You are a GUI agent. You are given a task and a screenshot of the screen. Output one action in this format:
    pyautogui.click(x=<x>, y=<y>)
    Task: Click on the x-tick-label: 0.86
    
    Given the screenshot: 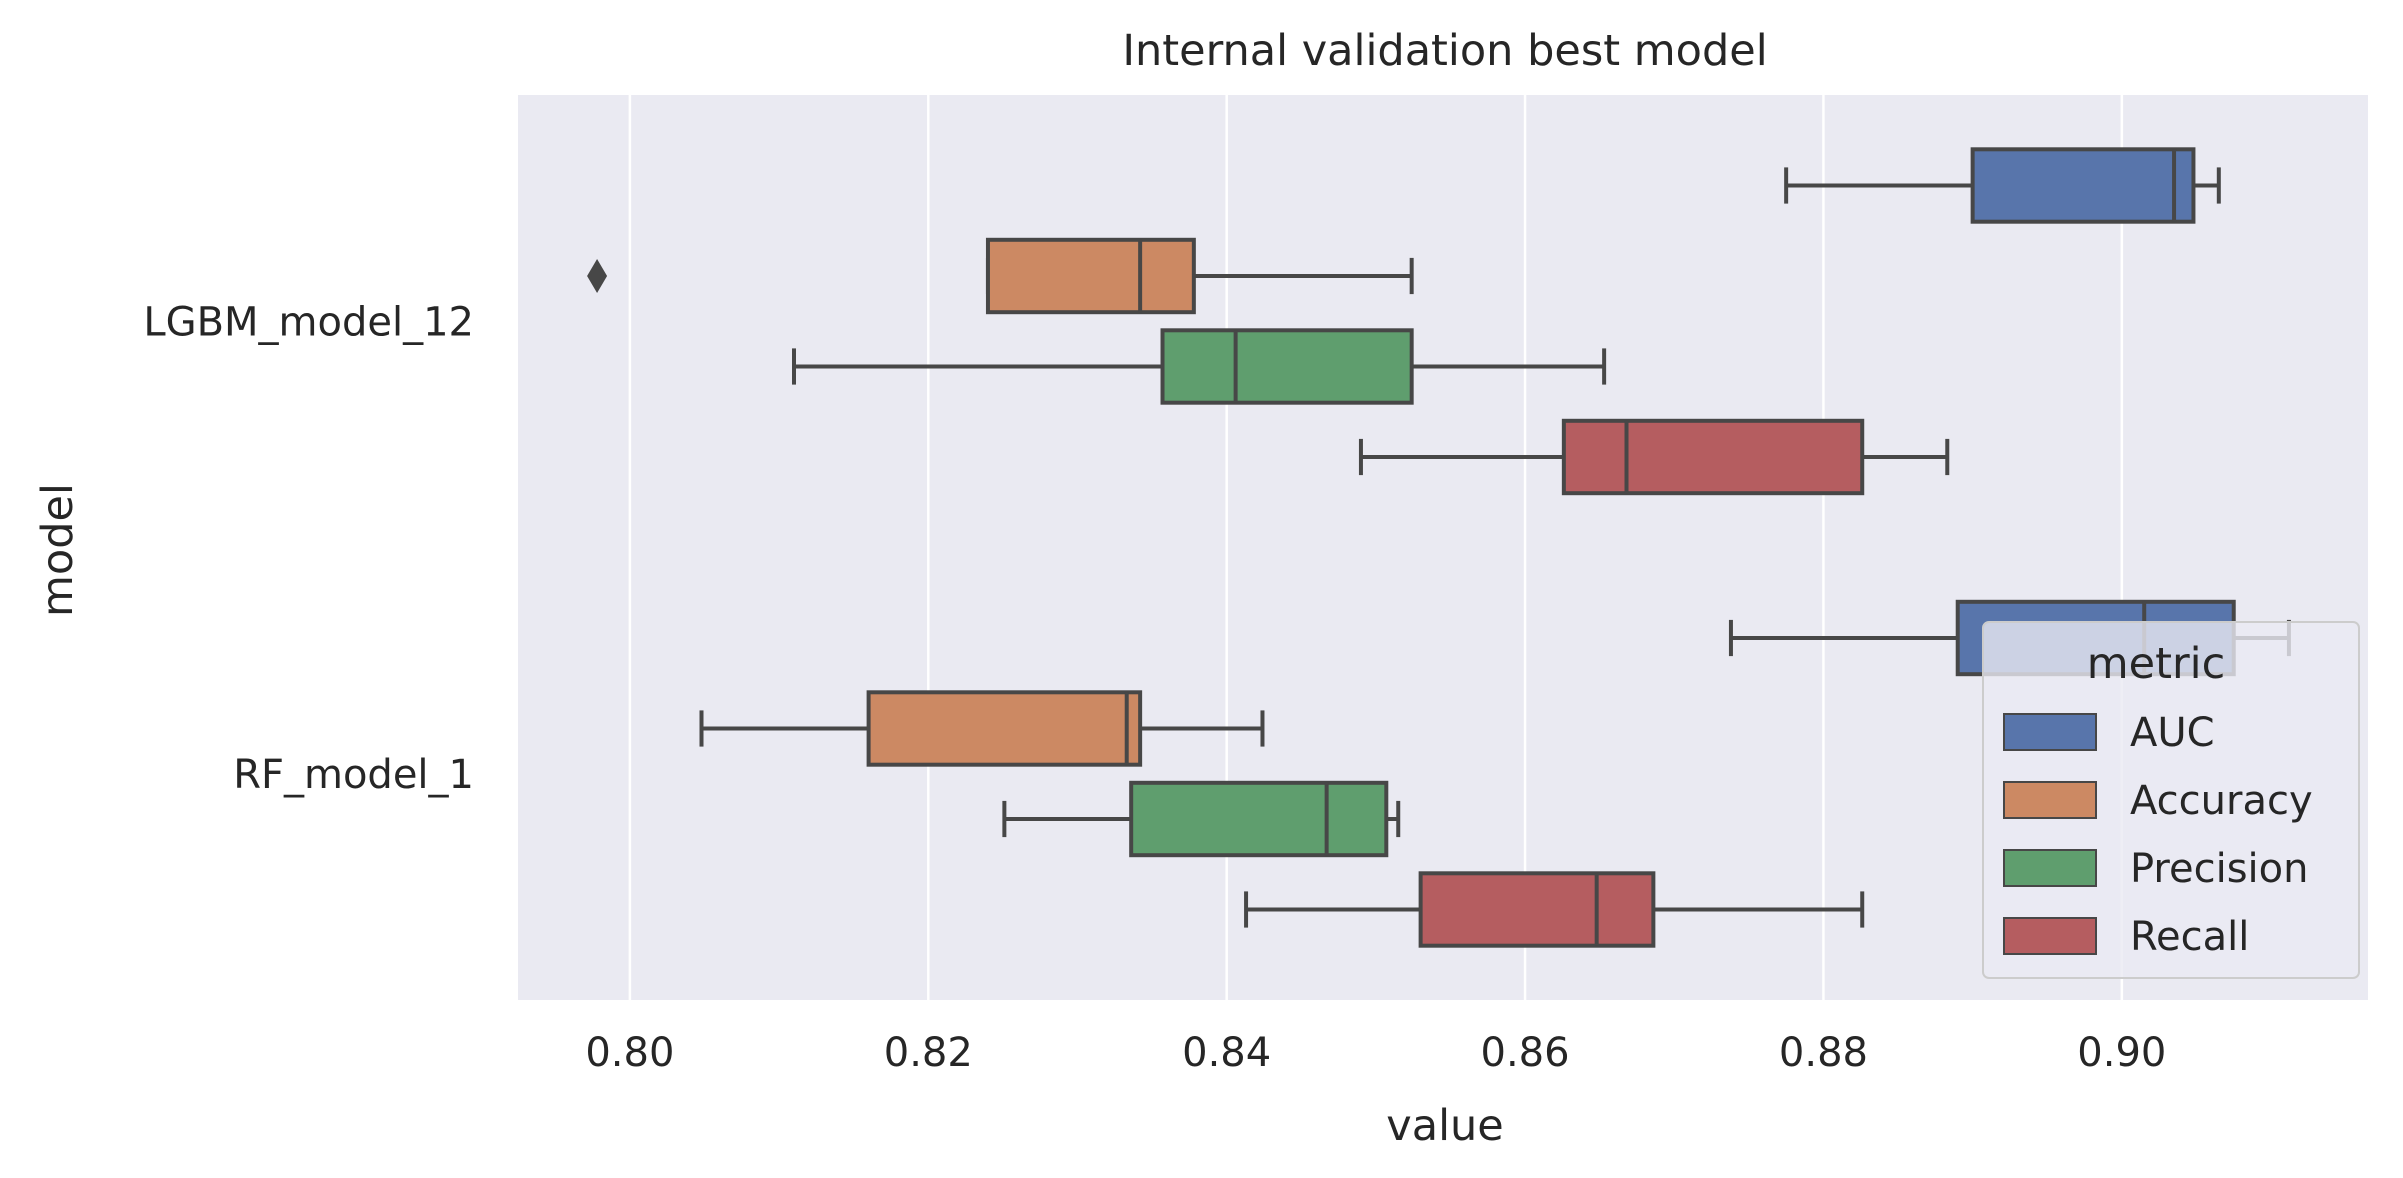 What is the action you would take?
    pyautogui.click(x=1525, y=1053)
    